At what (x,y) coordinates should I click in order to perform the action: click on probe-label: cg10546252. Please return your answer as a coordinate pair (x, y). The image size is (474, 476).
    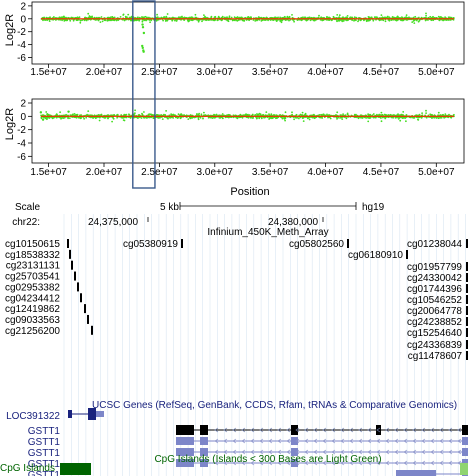
    Looking at the image, I should click on (434, 300).